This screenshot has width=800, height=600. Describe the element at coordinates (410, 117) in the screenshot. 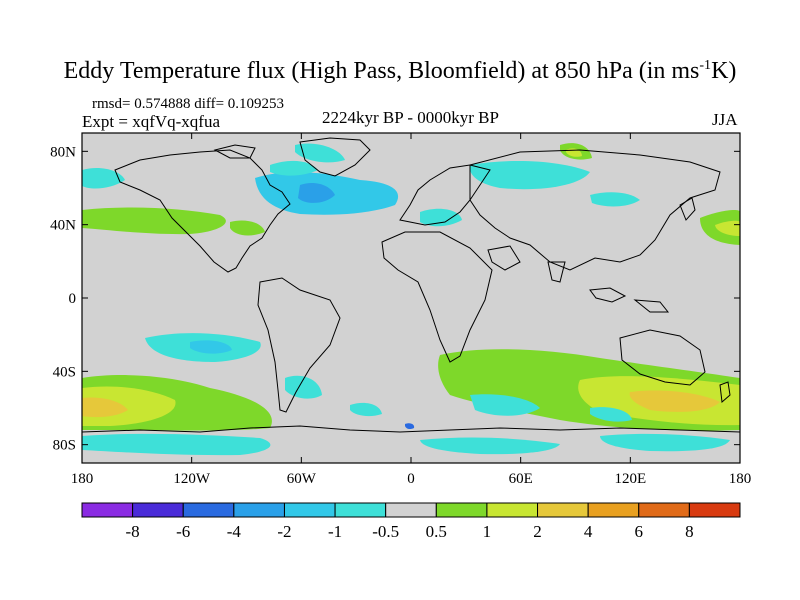

I see `period-label: 2224kyr BP - 0000kyr BP` at that location.